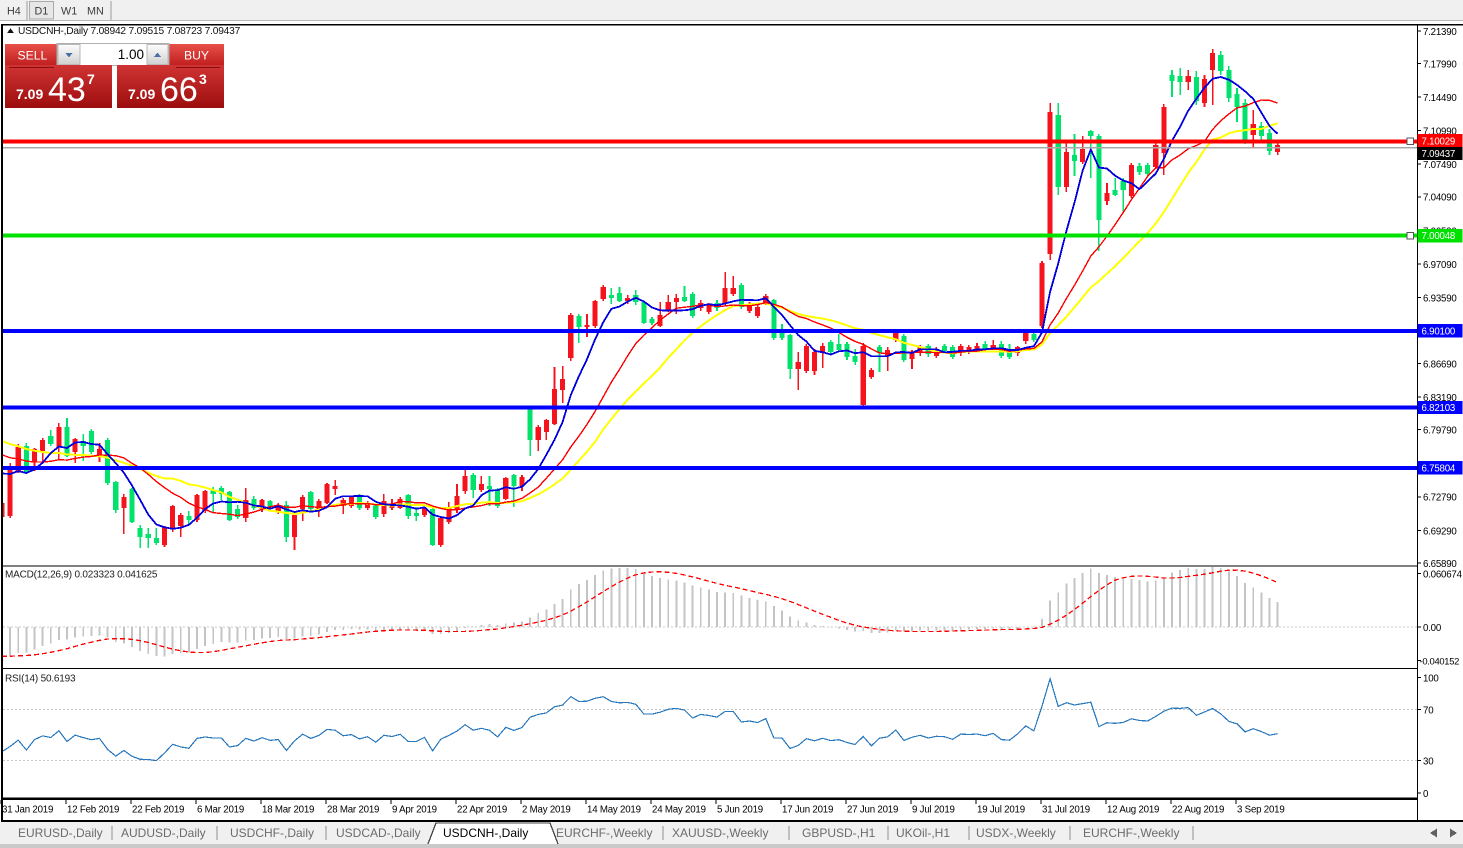 This screenshot has height=848, width=1463. I want to click on svg-text: 6.72790, so click(1440, 498).